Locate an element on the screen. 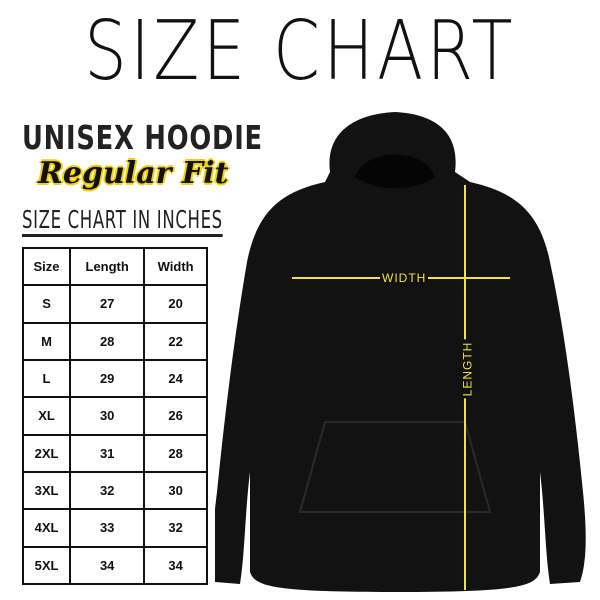 This screenshot has width=600, height=600. cell-width: 24 is located at coordinates (175, 378).